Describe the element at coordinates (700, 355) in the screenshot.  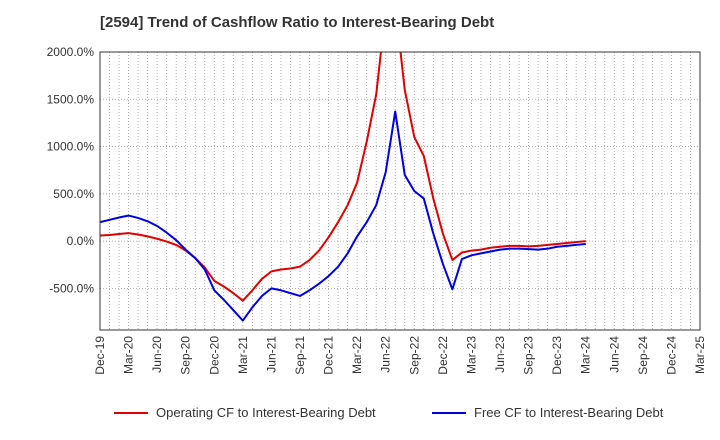
I see `x-tick-label: Mar-25` at that location.